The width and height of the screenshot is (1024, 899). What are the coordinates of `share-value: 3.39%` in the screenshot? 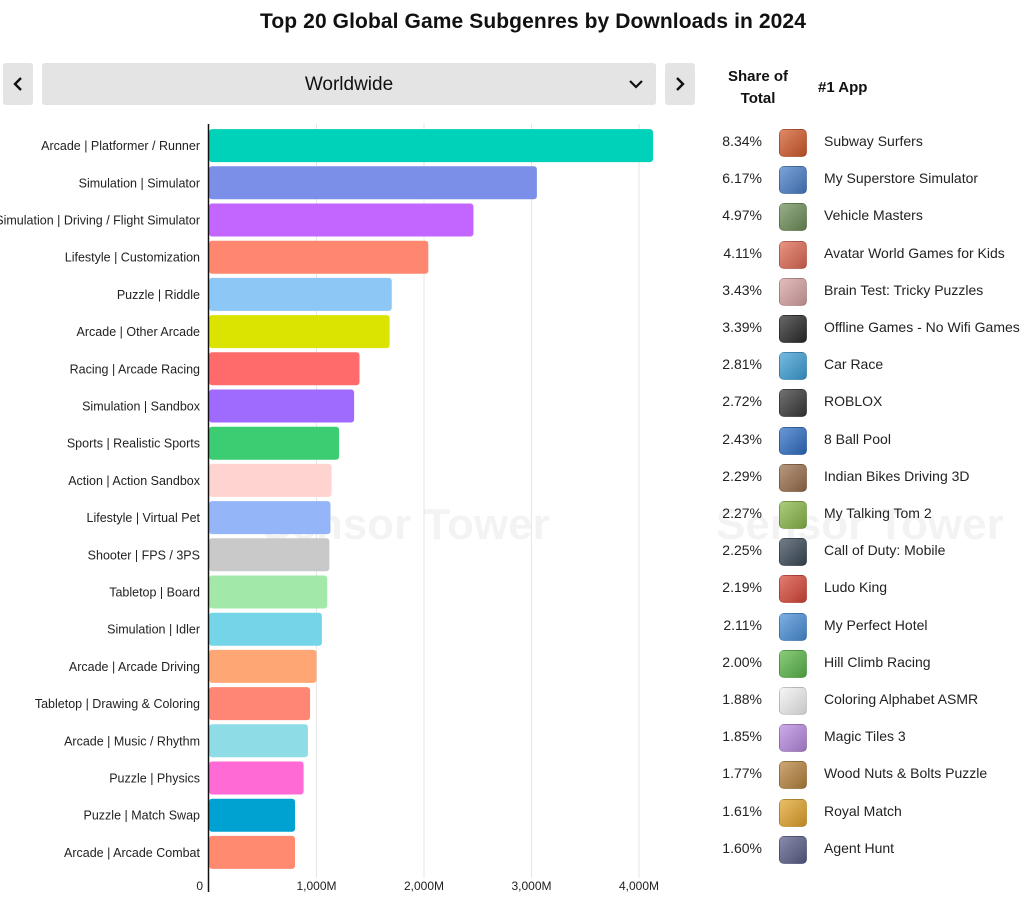 It's located at (742, 327).